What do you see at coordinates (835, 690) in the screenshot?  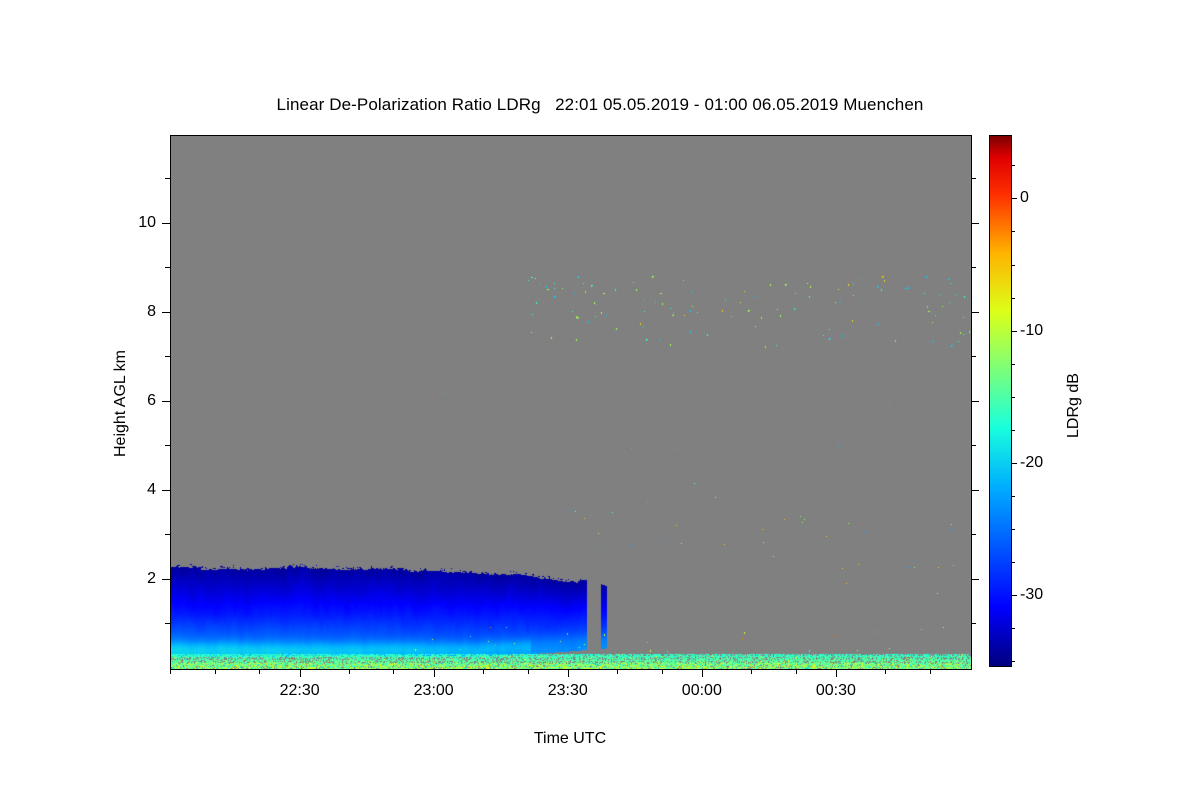 I see `x-tick-label: 00:30` at bounding box center [835, 690].